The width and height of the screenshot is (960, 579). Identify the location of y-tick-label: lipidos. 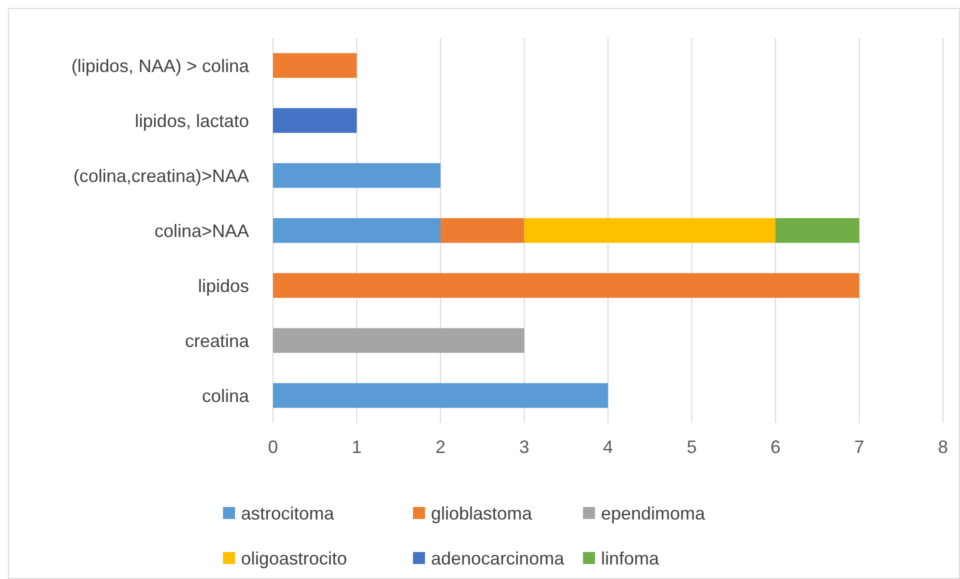
(223, 286).